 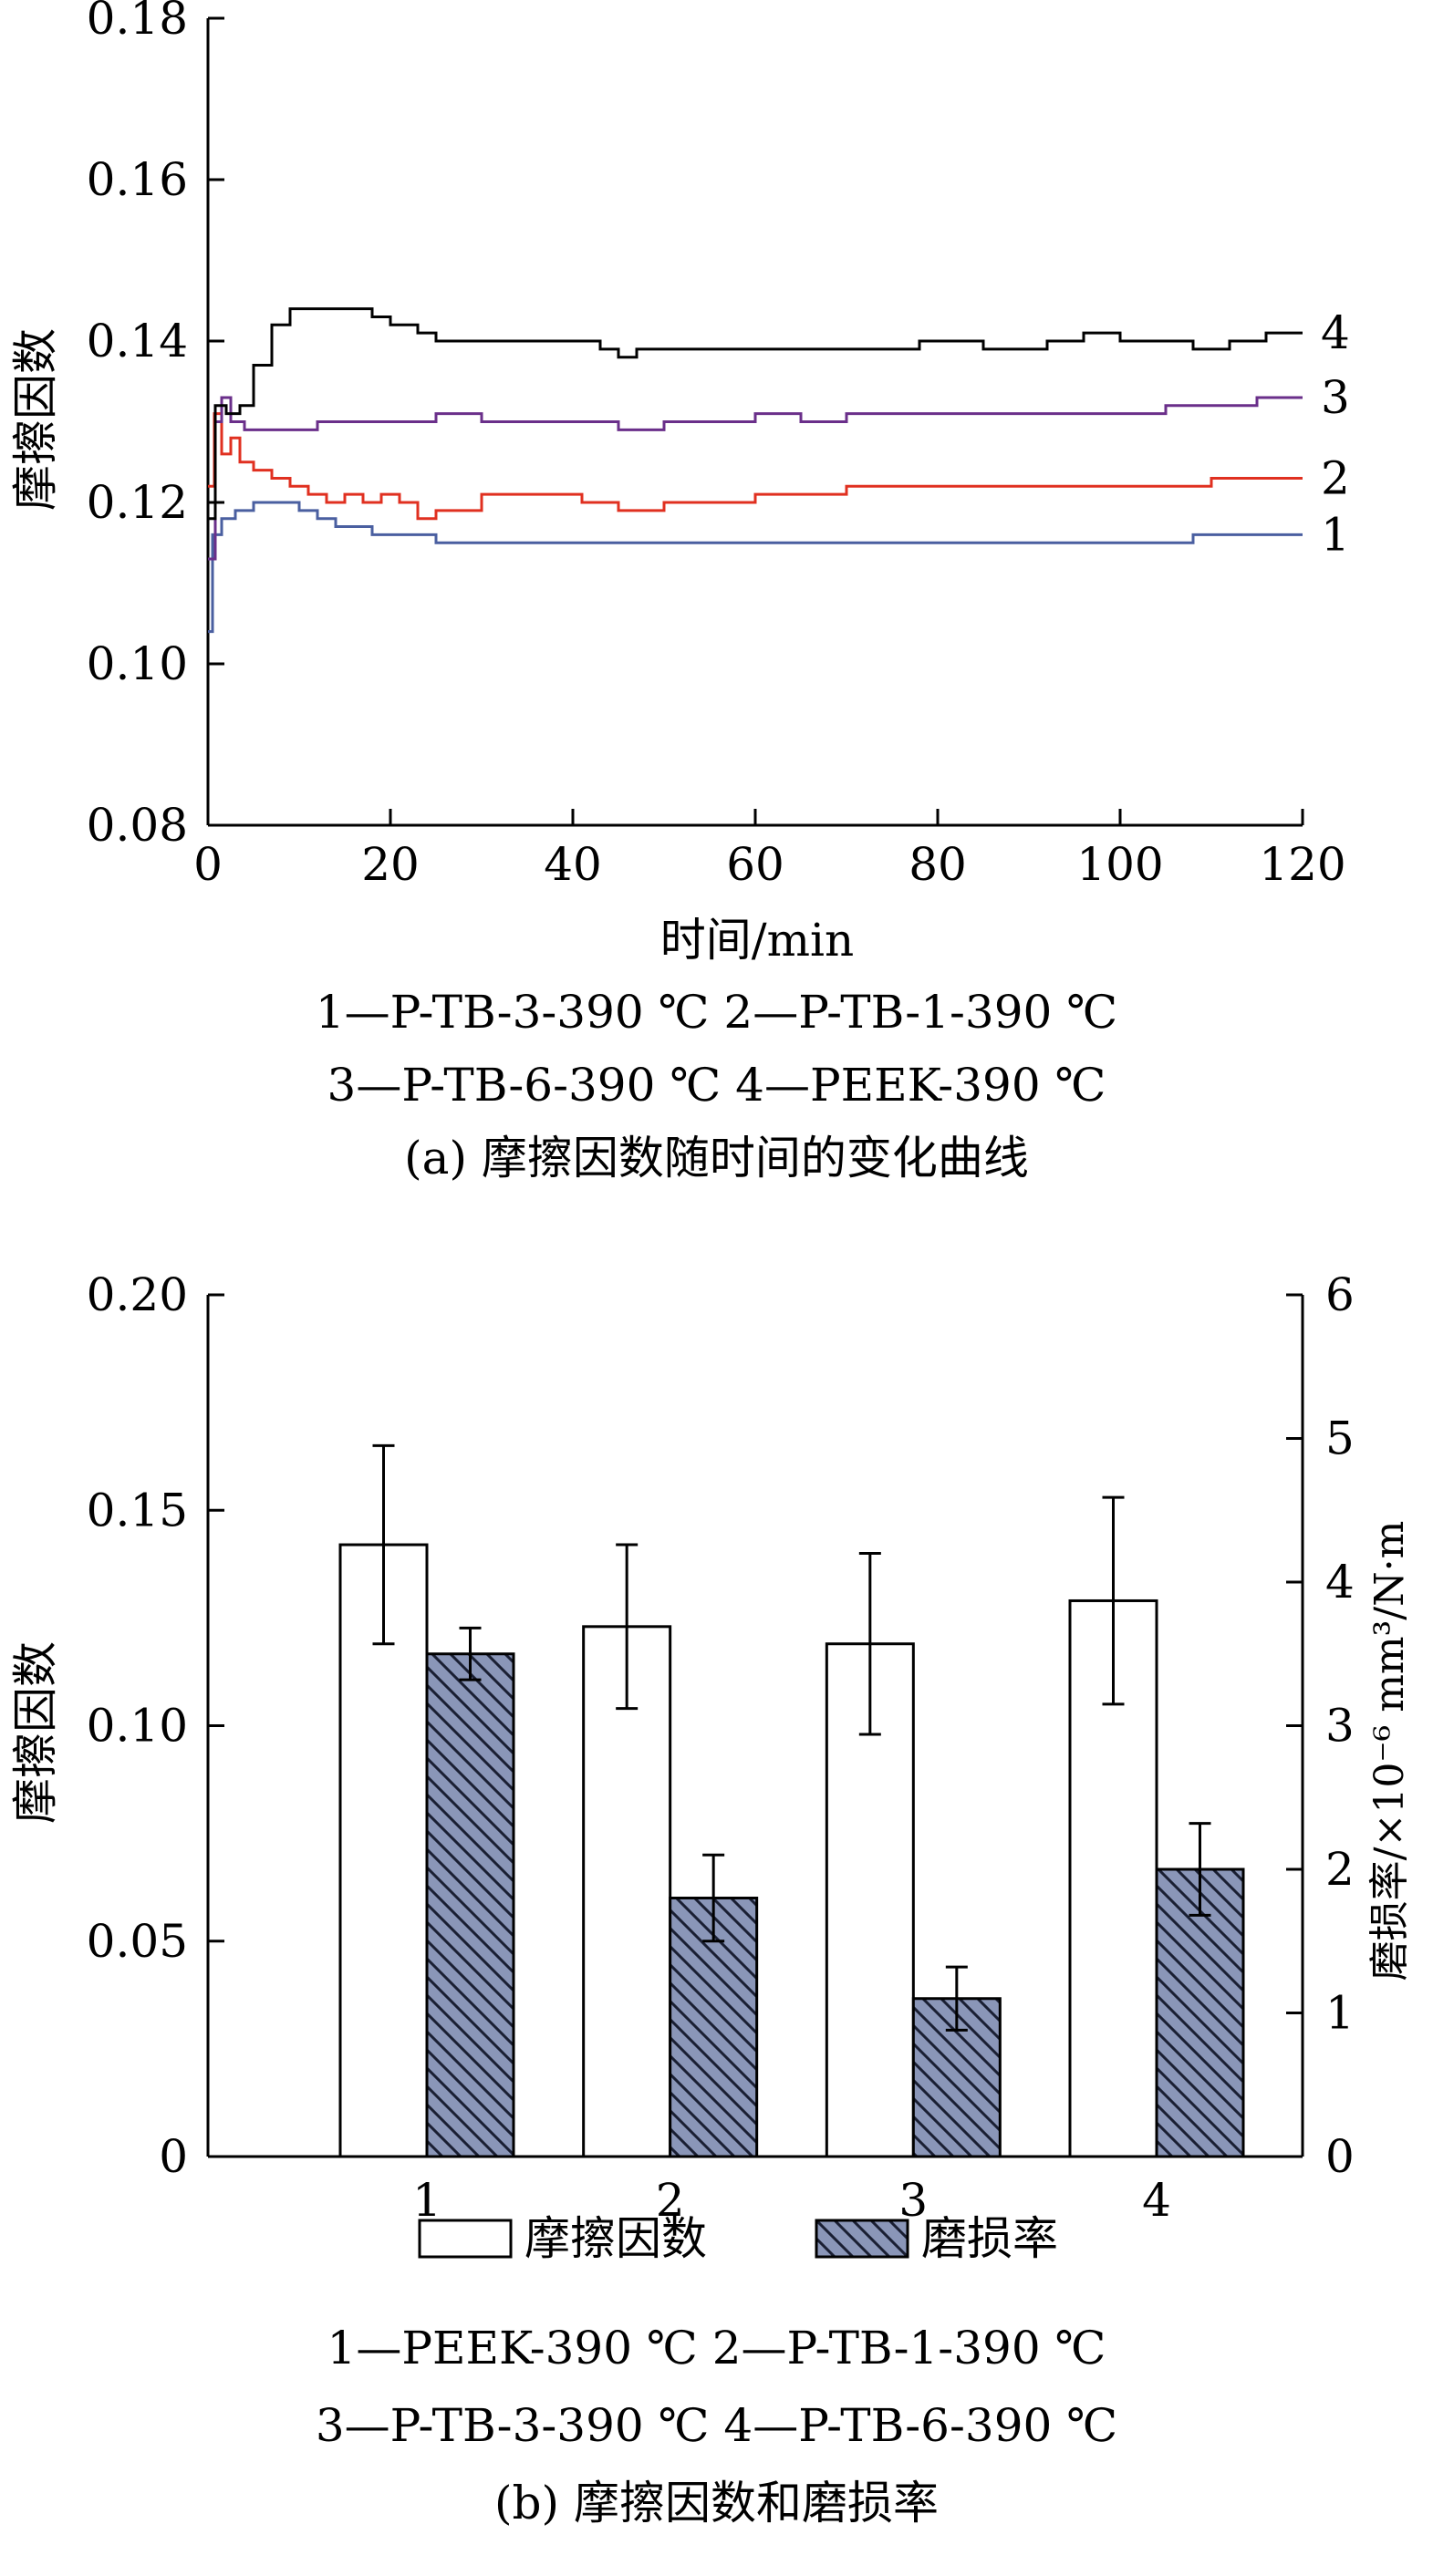 I want to click on legend-b-line-1: 1—PEEK-390 ℃ 2—P-TB-1-390 ℃, so click(x=716, y=2348).